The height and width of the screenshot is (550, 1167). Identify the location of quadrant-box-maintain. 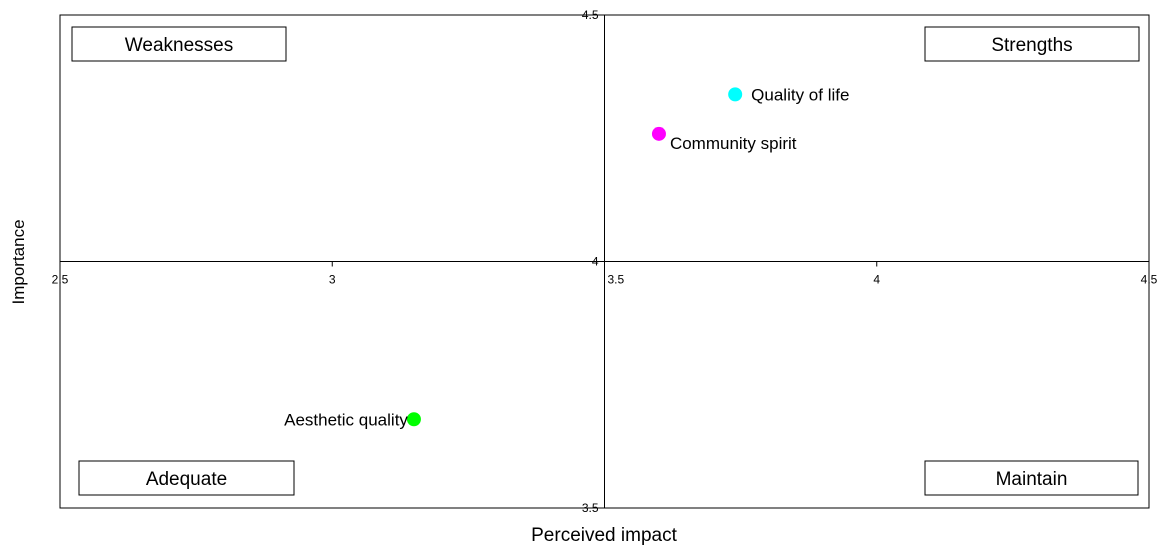
(1031, 478).